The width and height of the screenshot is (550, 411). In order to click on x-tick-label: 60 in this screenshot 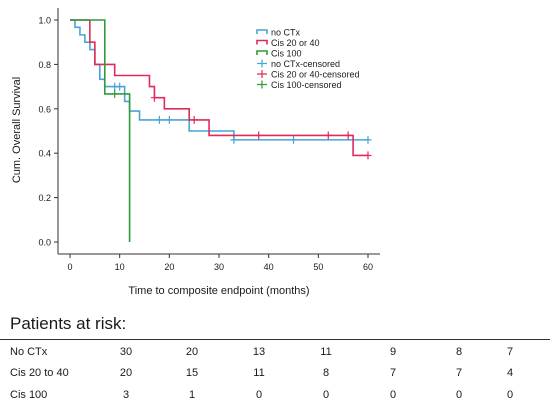, I will do `click(368, 267)`.